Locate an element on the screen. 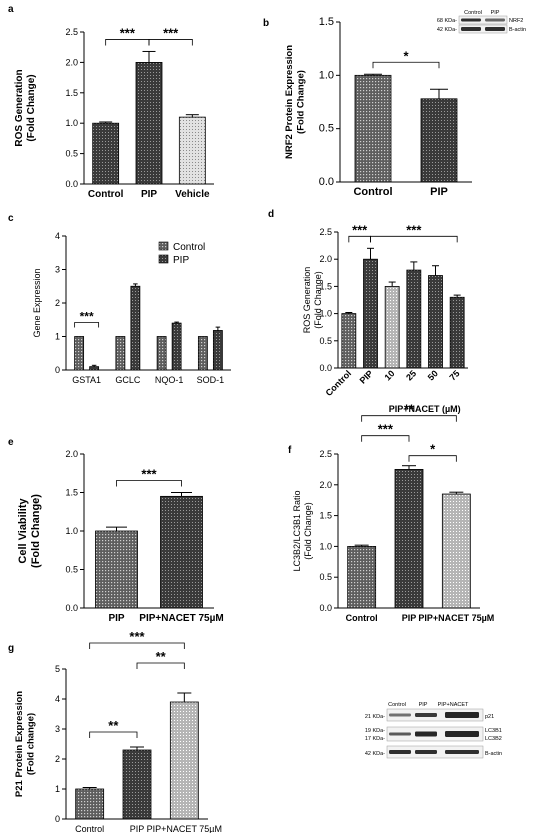  x-tick-label: GCLC is located at coordinates (128, 380).